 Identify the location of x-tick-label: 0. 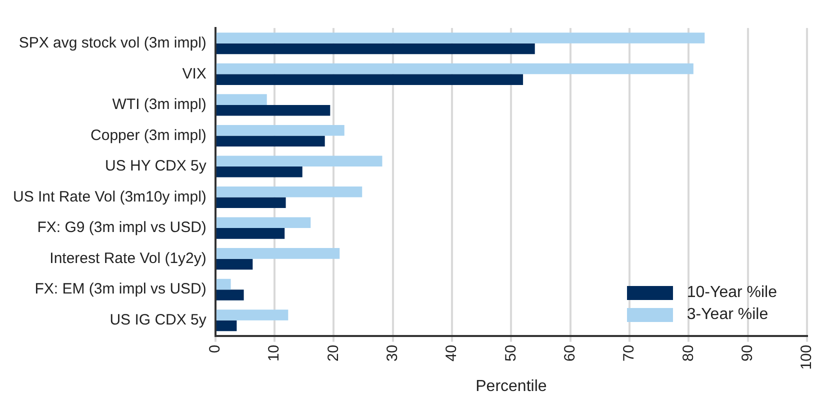
(215, 349).